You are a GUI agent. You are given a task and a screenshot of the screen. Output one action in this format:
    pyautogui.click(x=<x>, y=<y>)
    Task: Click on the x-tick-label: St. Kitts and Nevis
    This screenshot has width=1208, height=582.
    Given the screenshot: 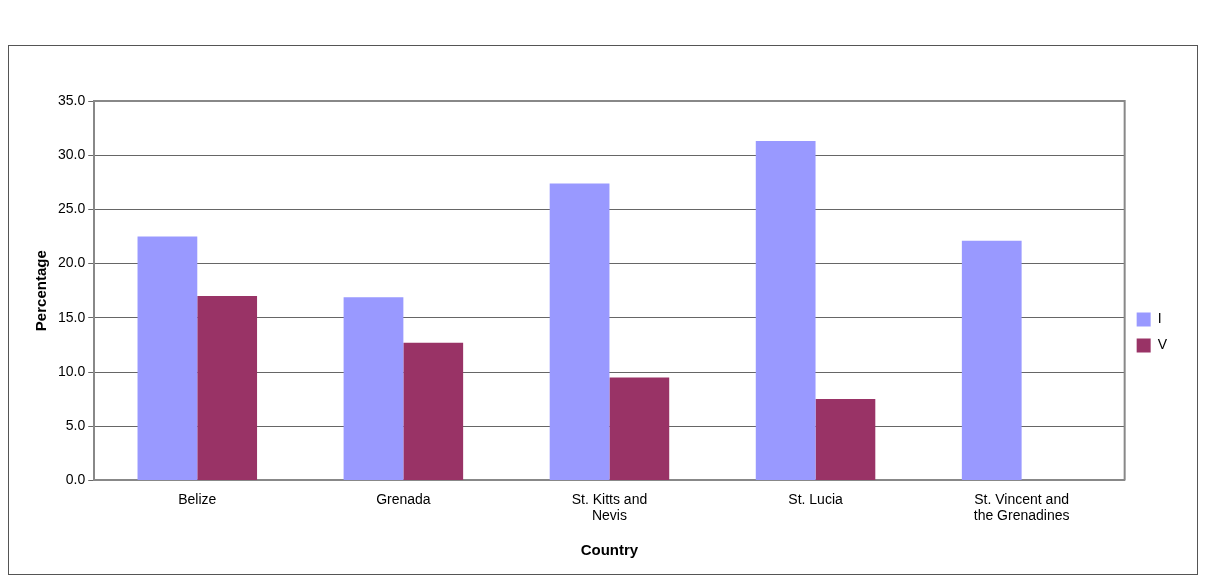 What is the action you would take?
    pyautogui.click(x=609, y=507)
    